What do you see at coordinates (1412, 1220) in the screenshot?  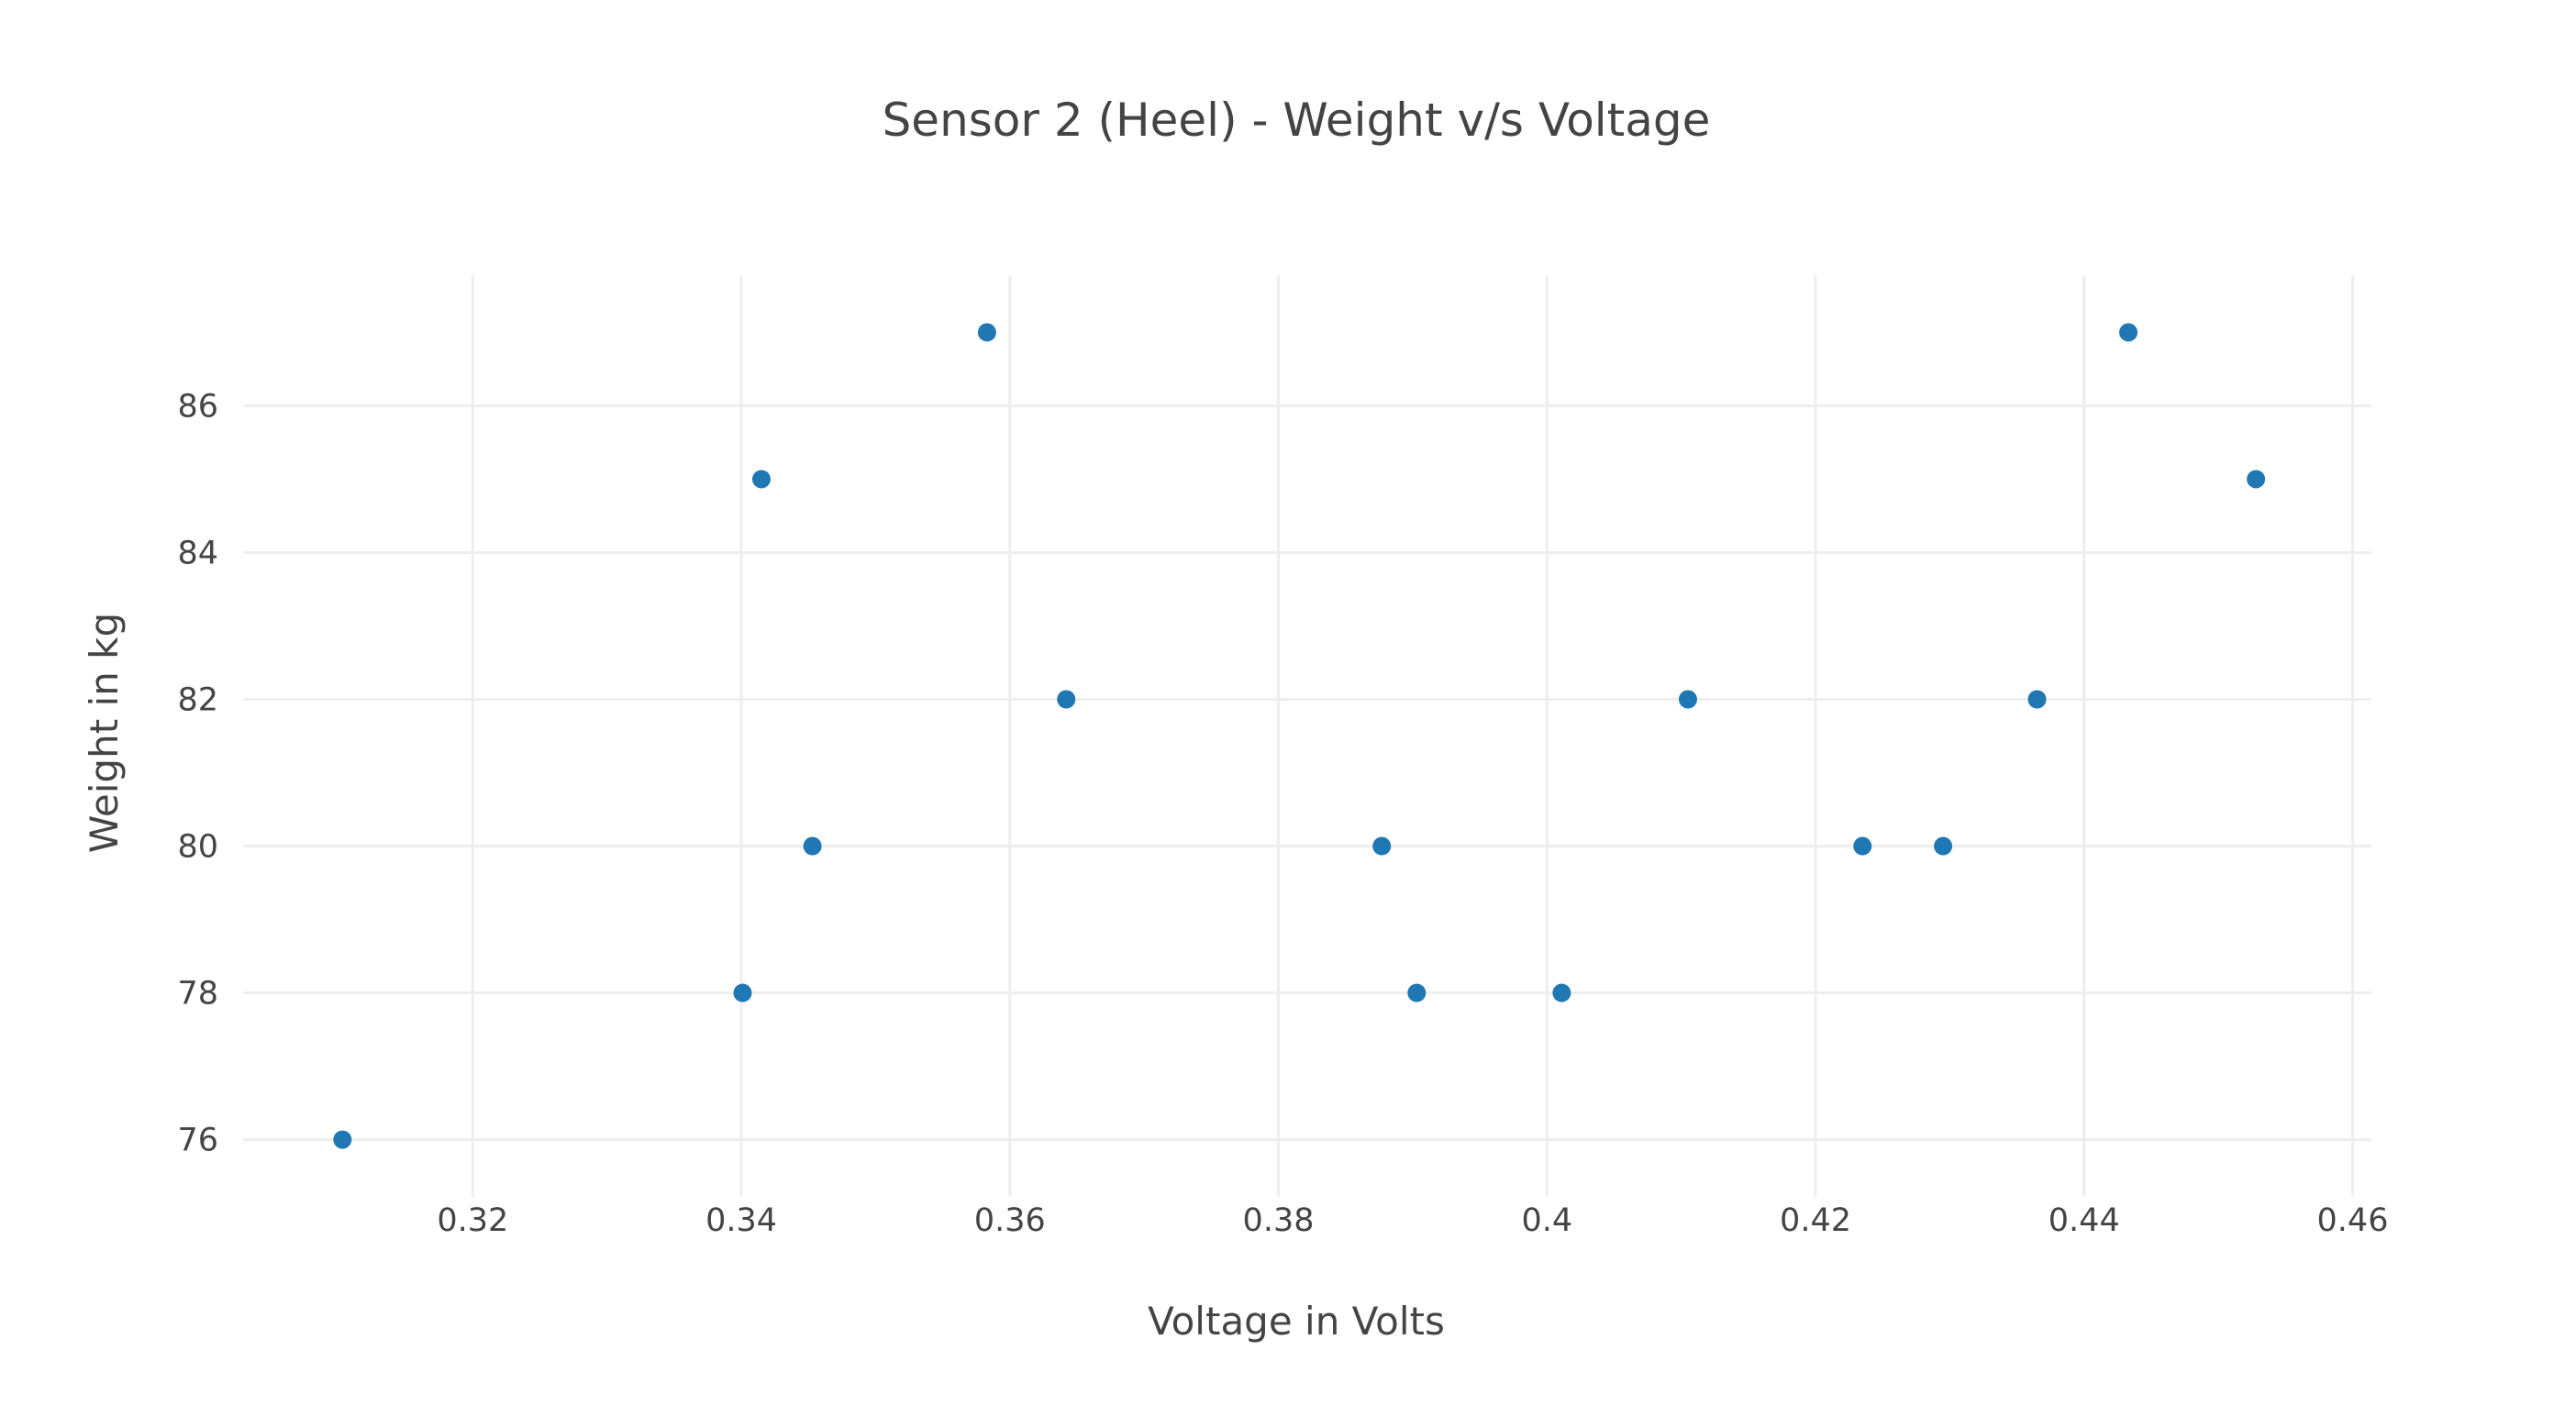 I see `x-tick-labels: 0.32 0.34 0.36 0.38 0.4 0.42 0.44 0.46` at bounding box center [1412, 1220].